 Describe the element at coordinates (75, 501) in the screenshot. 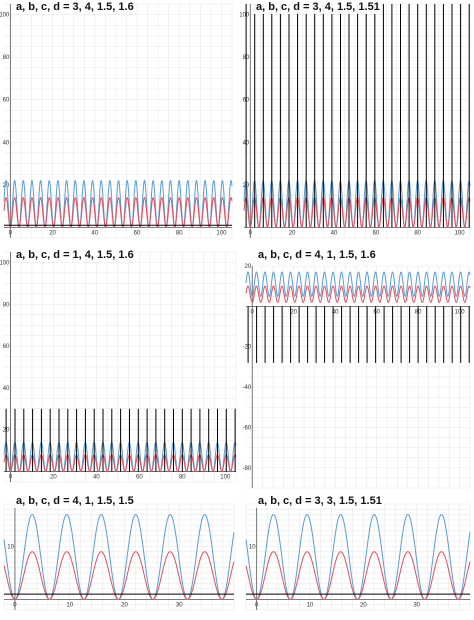

I see `chart-5-title: a, b, c, d = 4, 1, 1.5, 1.5` at that location.